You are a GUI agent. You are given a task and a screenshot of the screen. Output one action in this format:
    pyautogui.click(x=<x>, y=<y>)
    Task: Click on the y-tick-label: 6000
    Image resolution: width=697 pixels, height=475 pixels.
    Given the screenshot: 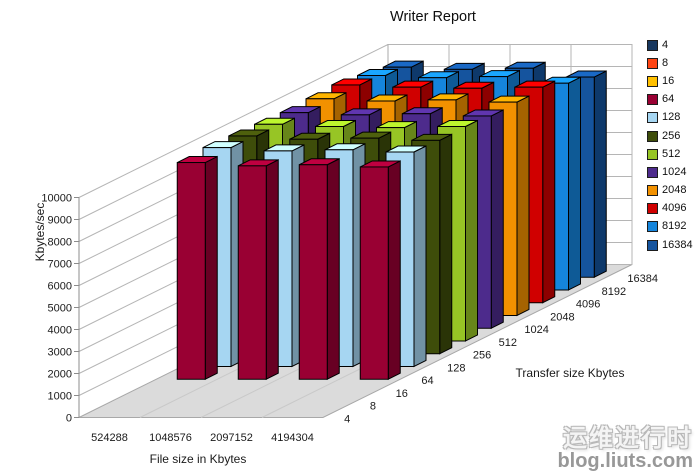 What is the action you would take?
    pyautogui.click(x=60, y=287)
    